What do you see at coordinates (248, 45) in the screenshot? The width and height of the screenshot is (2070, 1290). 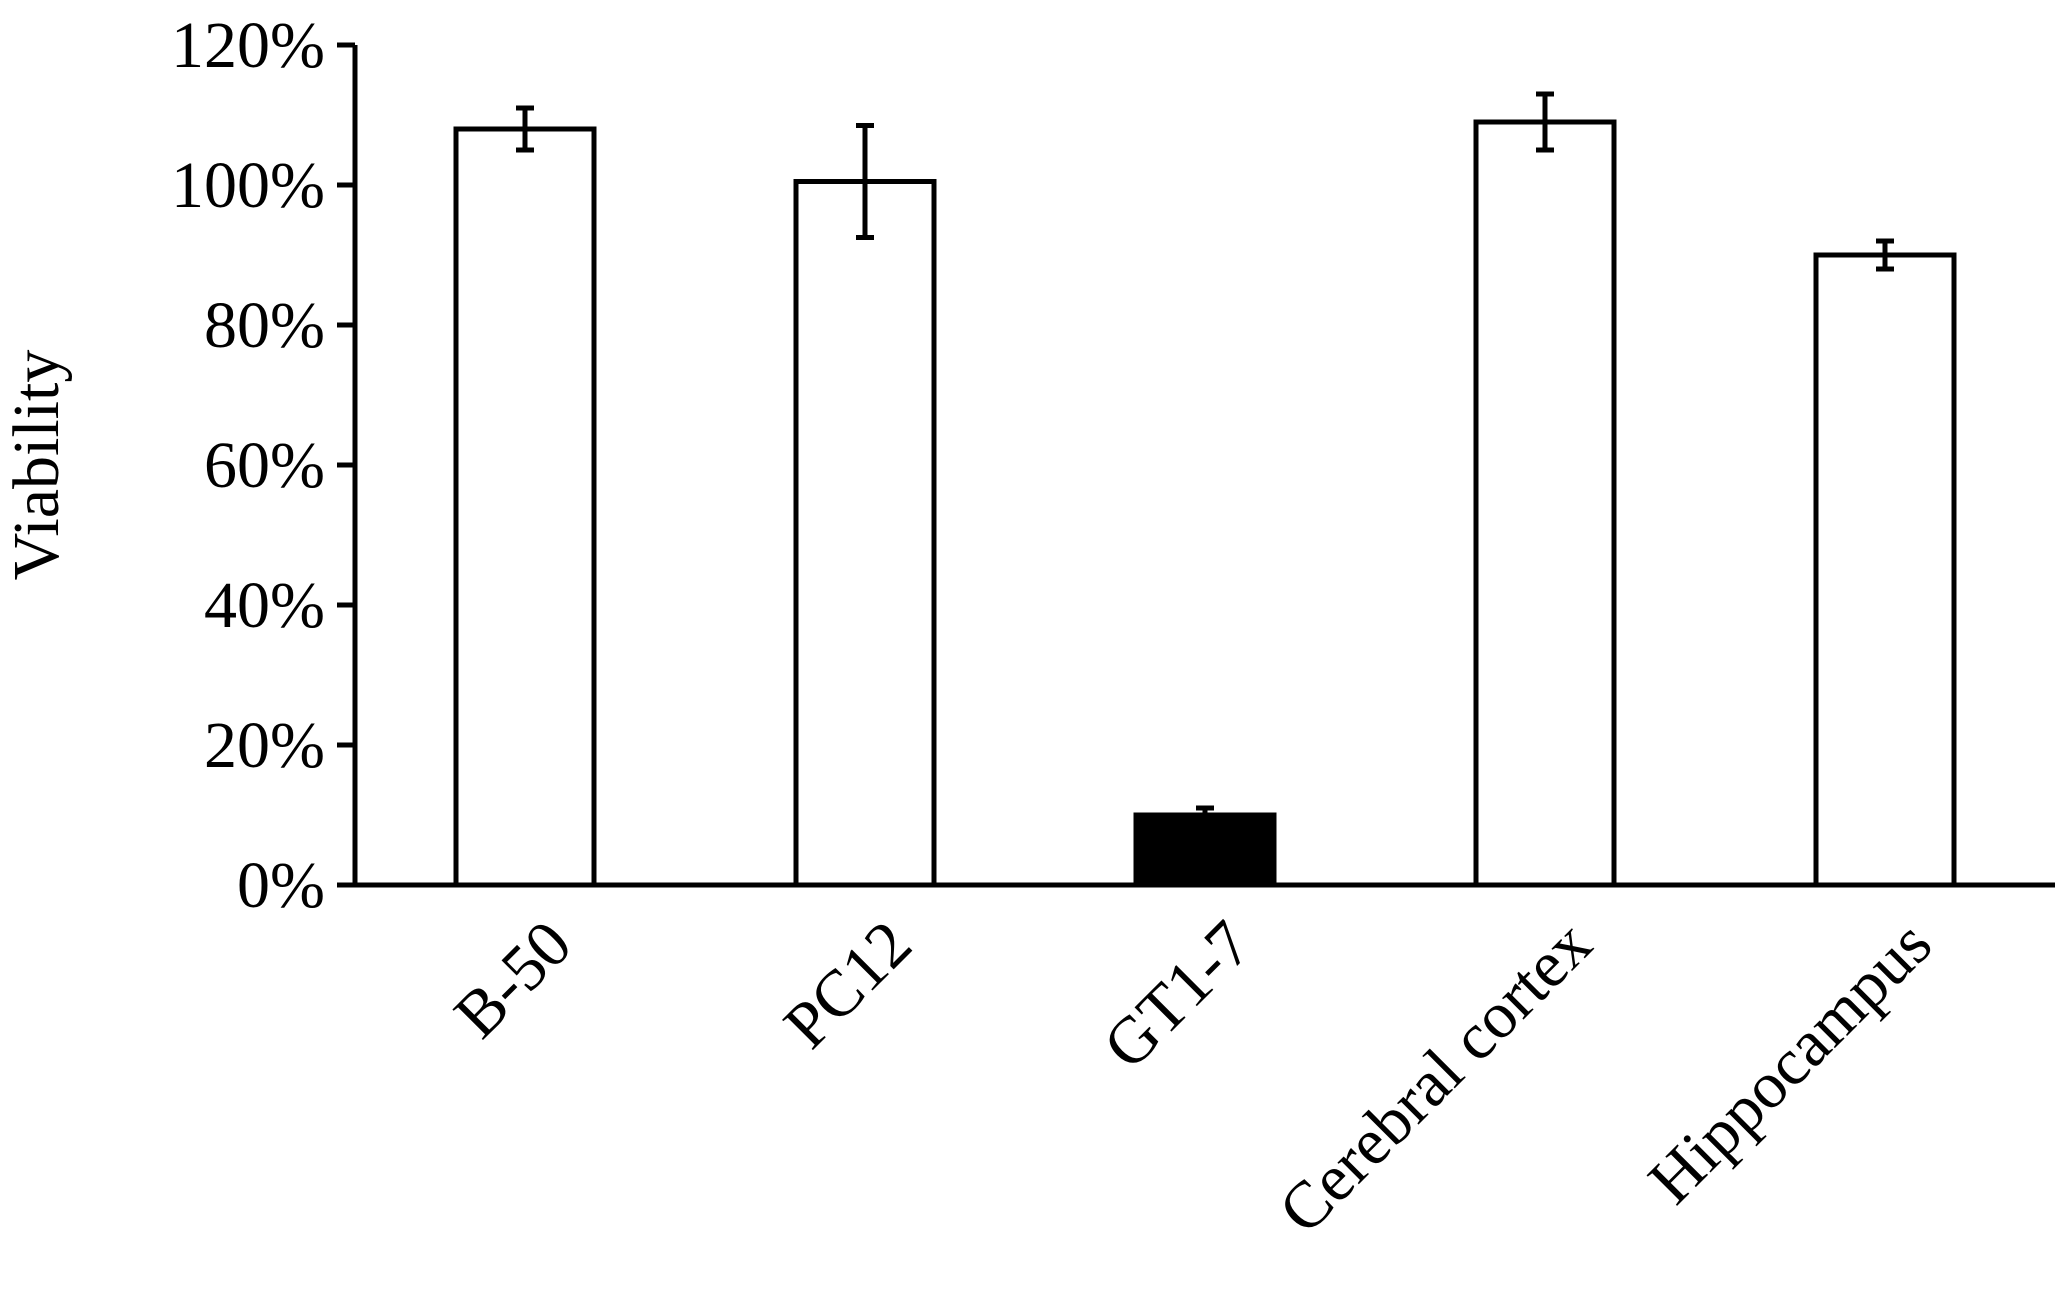 I see `y-tick-label: 120%` at bounding box center [248, 45].